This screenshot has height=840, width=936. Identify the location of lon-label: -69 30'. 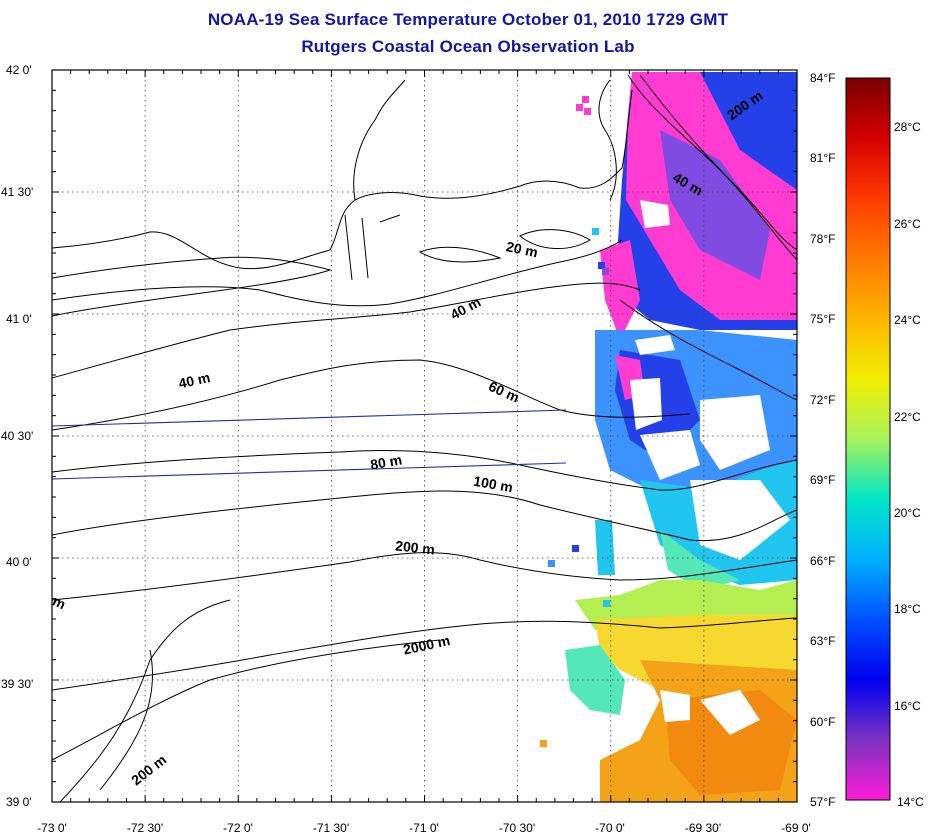
(703, 828).